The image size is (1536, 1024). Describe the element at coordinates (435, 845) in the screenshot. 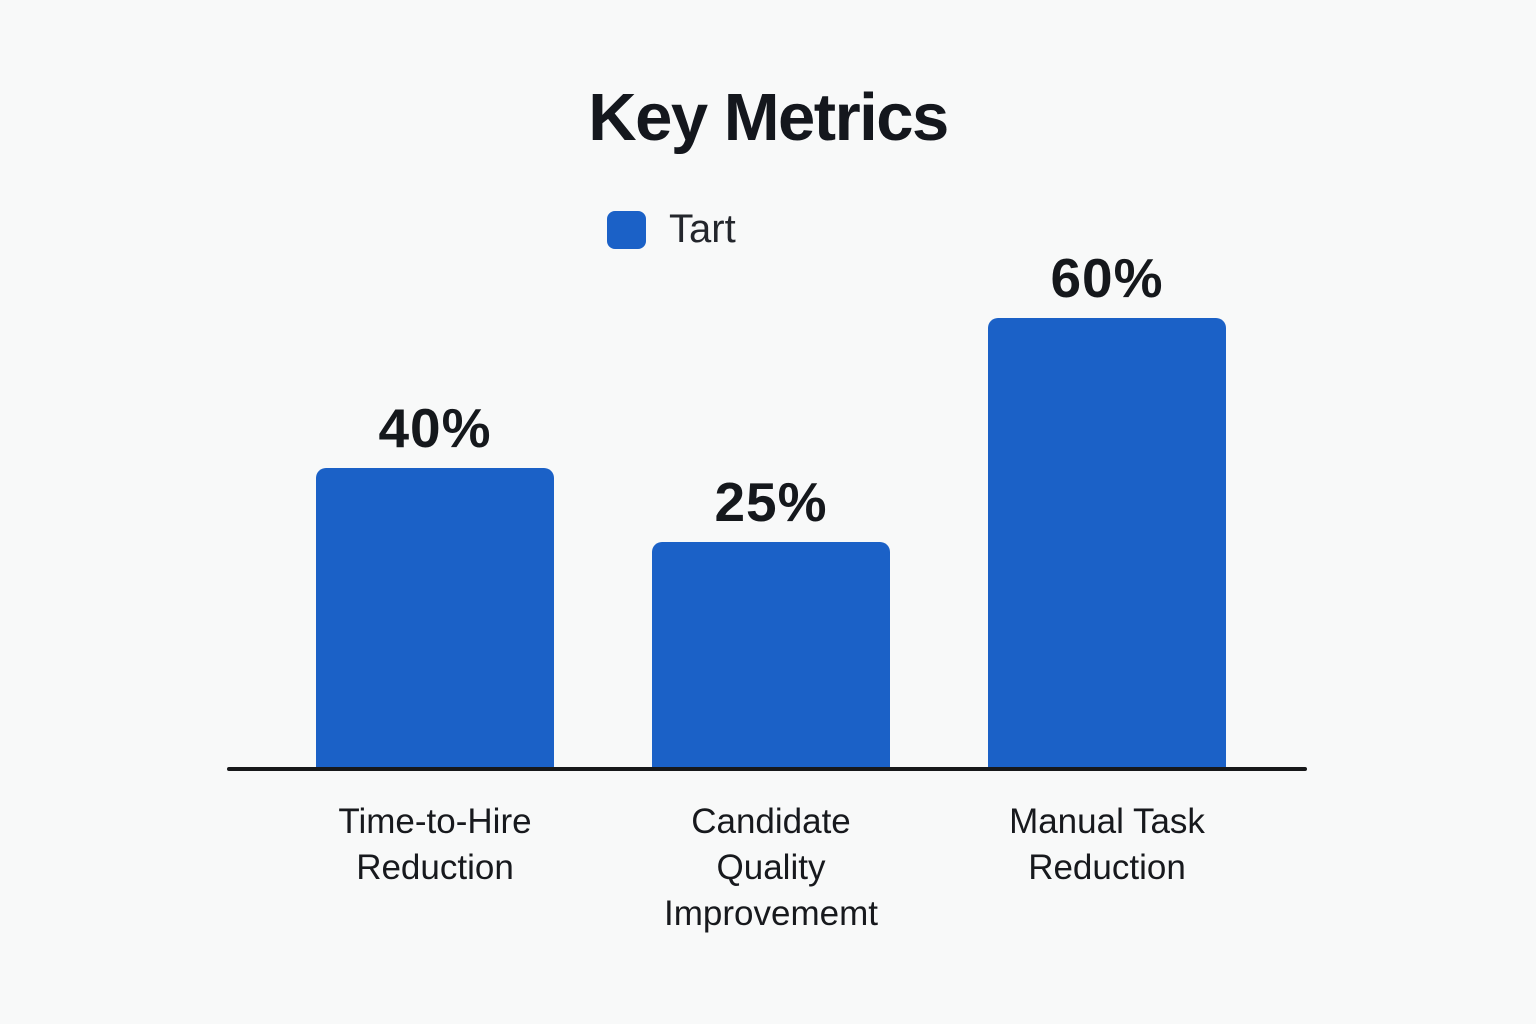

I see `category-label-time-to-hire: Time-to-Hire Reduction` at that location.